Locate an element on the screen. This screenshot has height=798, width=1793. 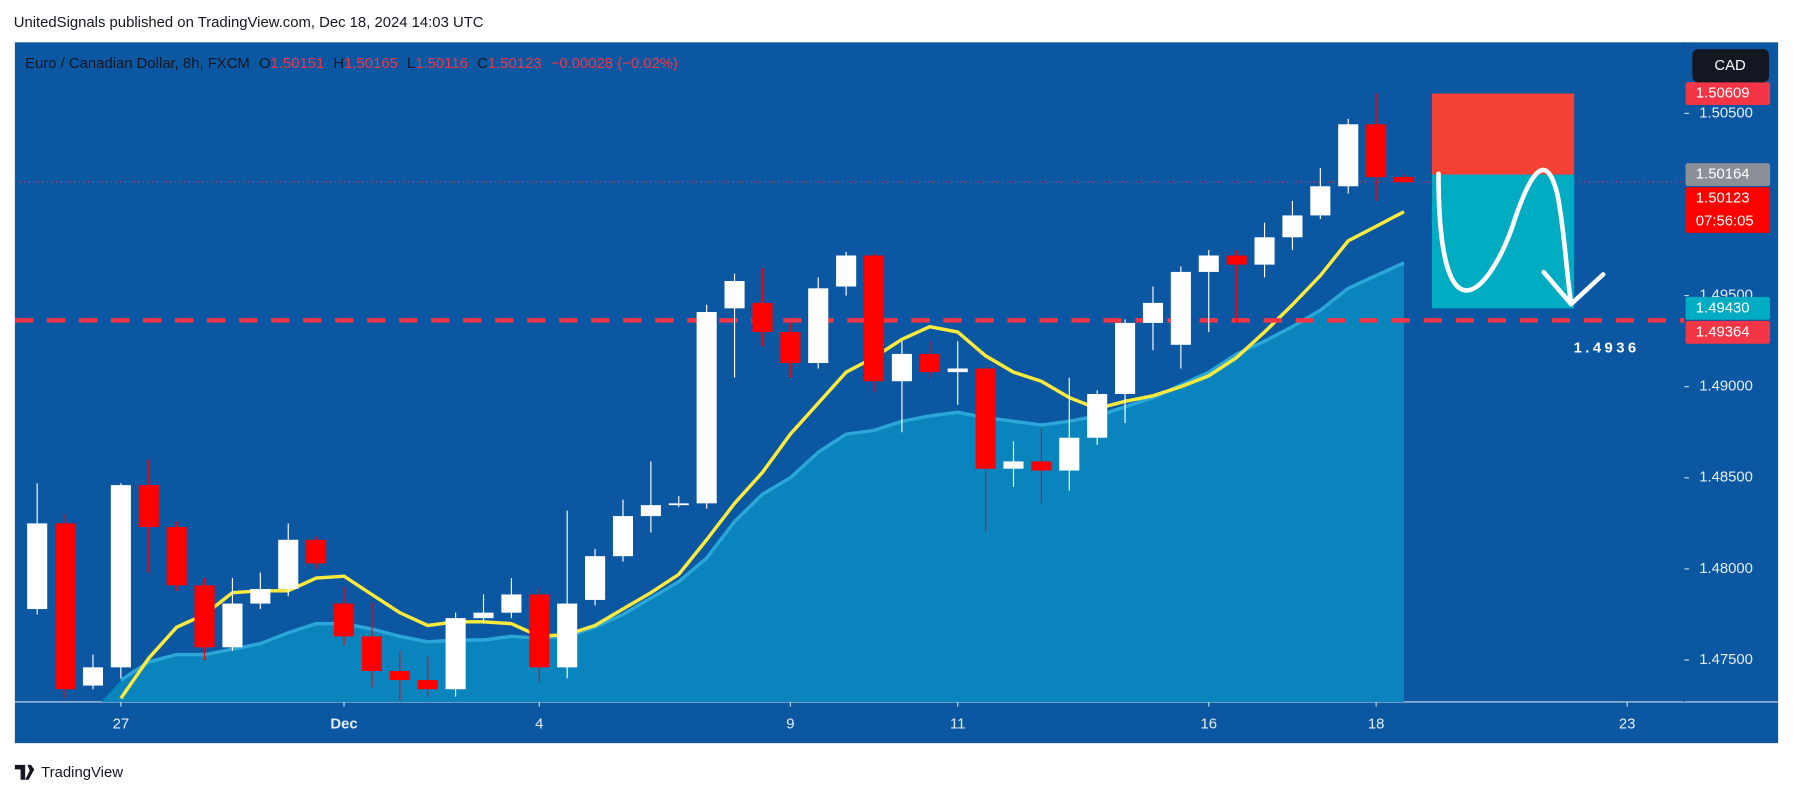
change: −0.00028 (−0.02%) is located at coordinates (614, 64).